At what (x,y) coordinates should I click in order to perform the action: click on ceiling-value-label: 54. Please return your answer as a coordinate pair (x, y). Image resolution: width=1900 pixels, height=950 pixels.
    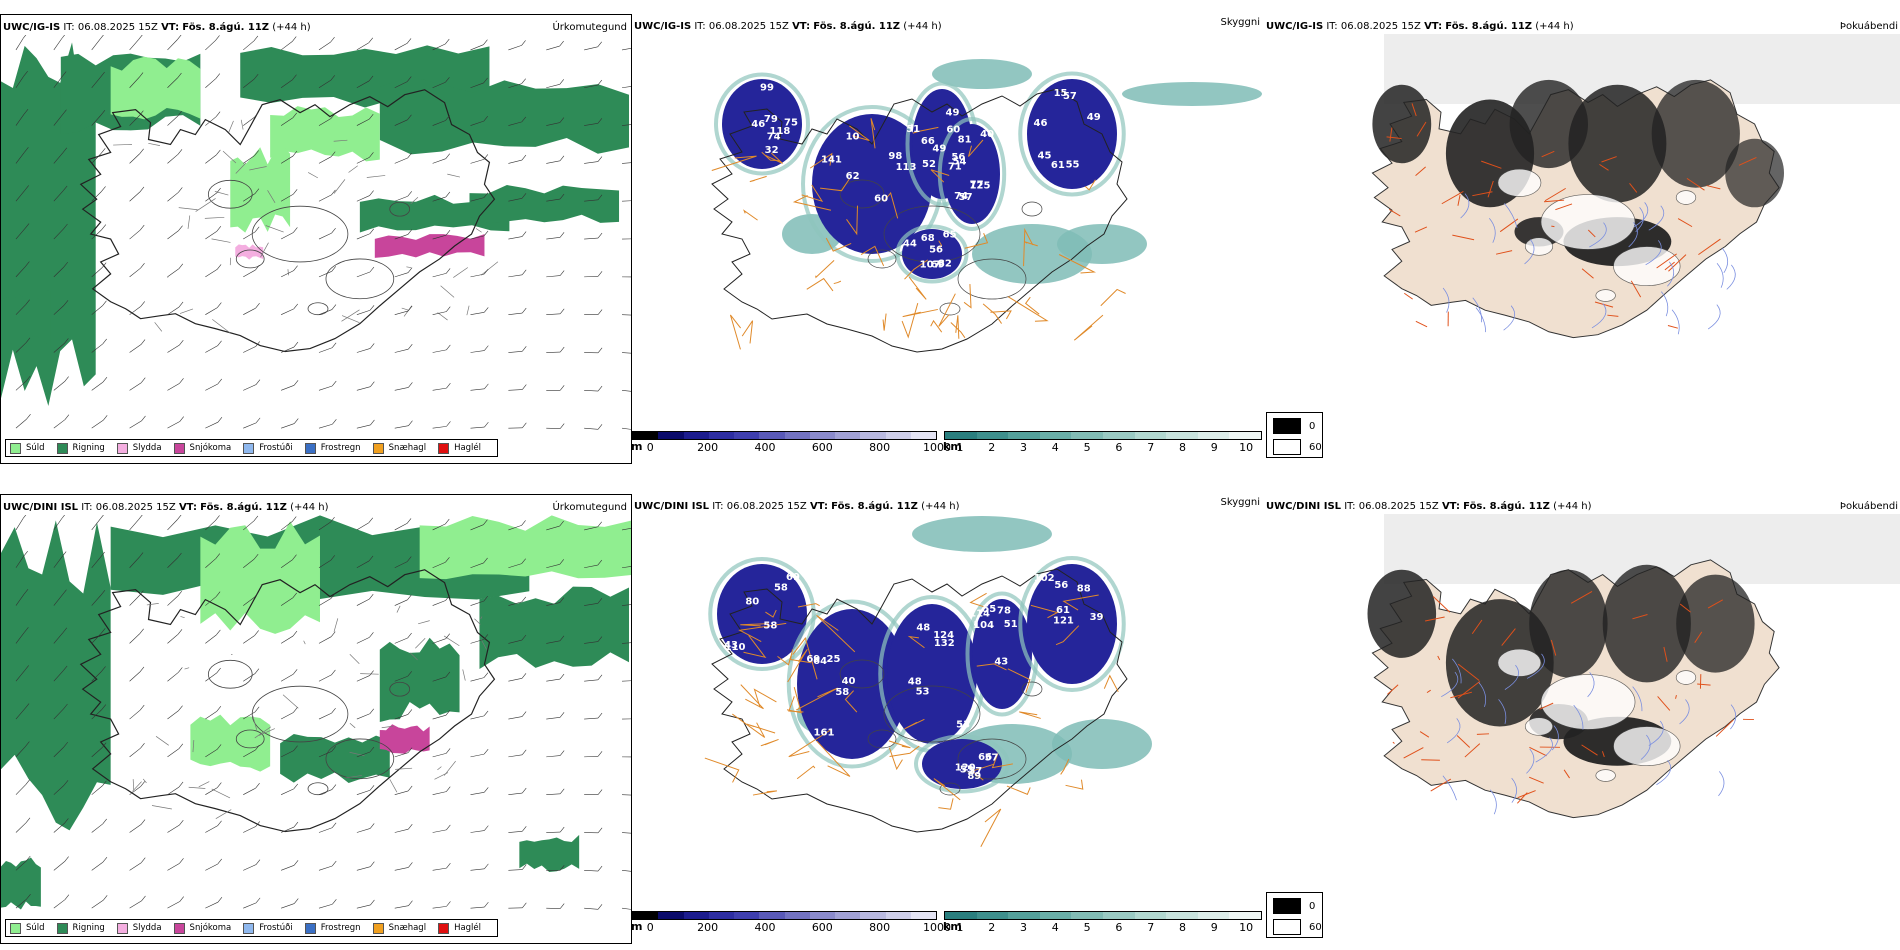
    Looking at the image, I should click on (960, 161).